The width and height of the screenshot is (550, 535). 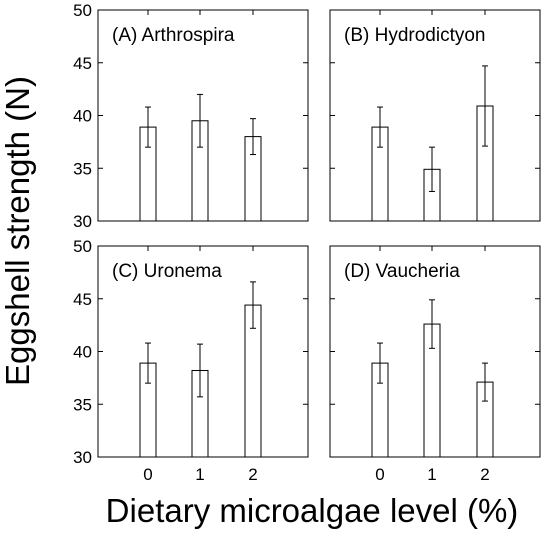 What do you see at coordinates (415, 35) in the screenshot?
I see `panel-title: (B) Hydrodictyon` at bounding box center [415, 35].